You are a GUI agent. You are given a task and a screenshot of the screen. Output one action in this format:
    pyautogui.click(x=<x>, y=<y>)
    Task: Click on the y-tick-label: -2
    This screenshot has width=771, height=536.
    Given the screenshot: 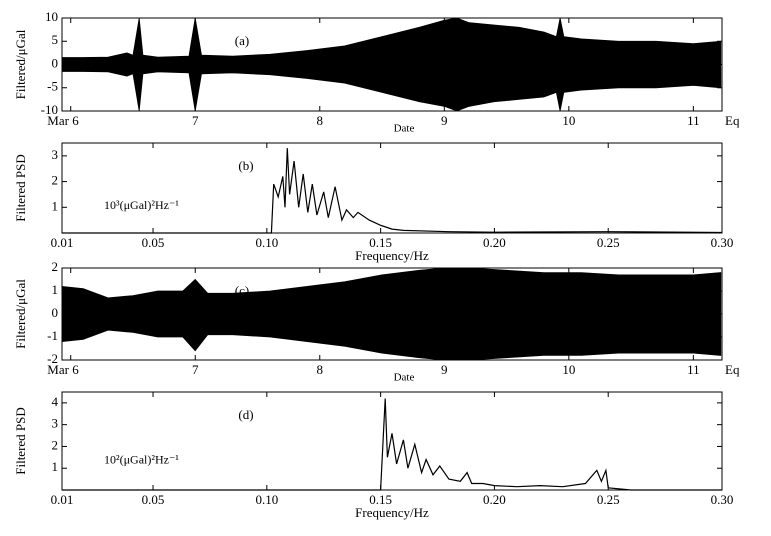 What is the action you would take?
    pyautogui.click(x=52, y=358)
    